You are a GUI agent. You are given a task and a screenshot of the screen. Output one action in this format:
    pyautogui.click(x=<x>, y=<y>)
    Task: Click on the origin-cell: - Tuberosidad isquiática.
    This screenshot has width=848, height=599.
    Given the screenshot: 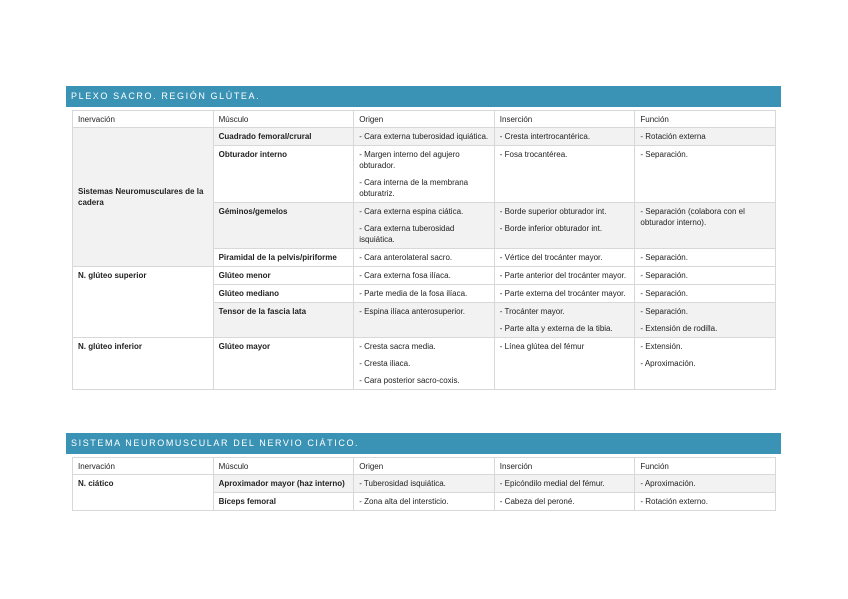 What is the action you would take?
    pyautogui.click(x=424, y=483)
    